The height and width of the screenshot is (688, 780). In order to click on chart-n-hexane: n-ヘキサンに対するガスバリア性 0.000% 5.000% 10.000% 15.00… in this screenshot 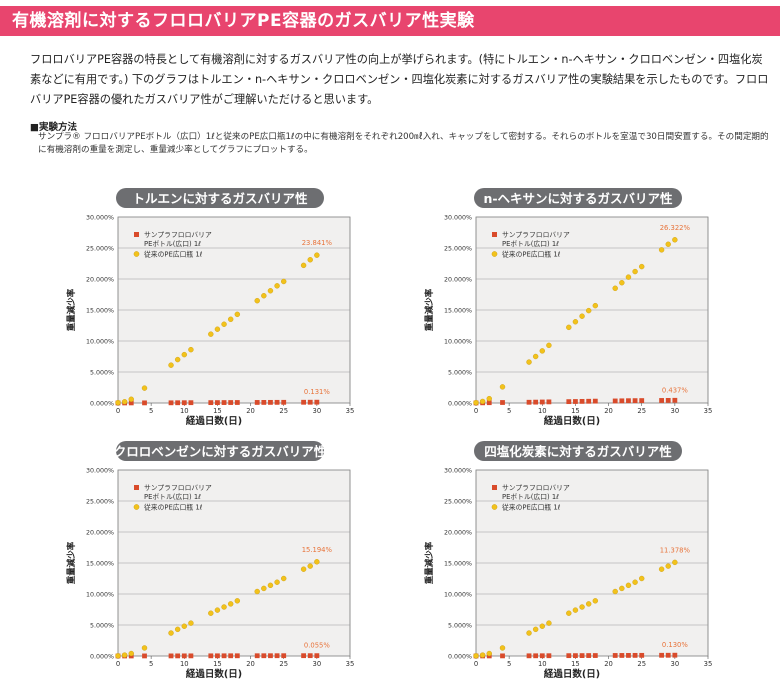, I will do `click(568, 307)`.